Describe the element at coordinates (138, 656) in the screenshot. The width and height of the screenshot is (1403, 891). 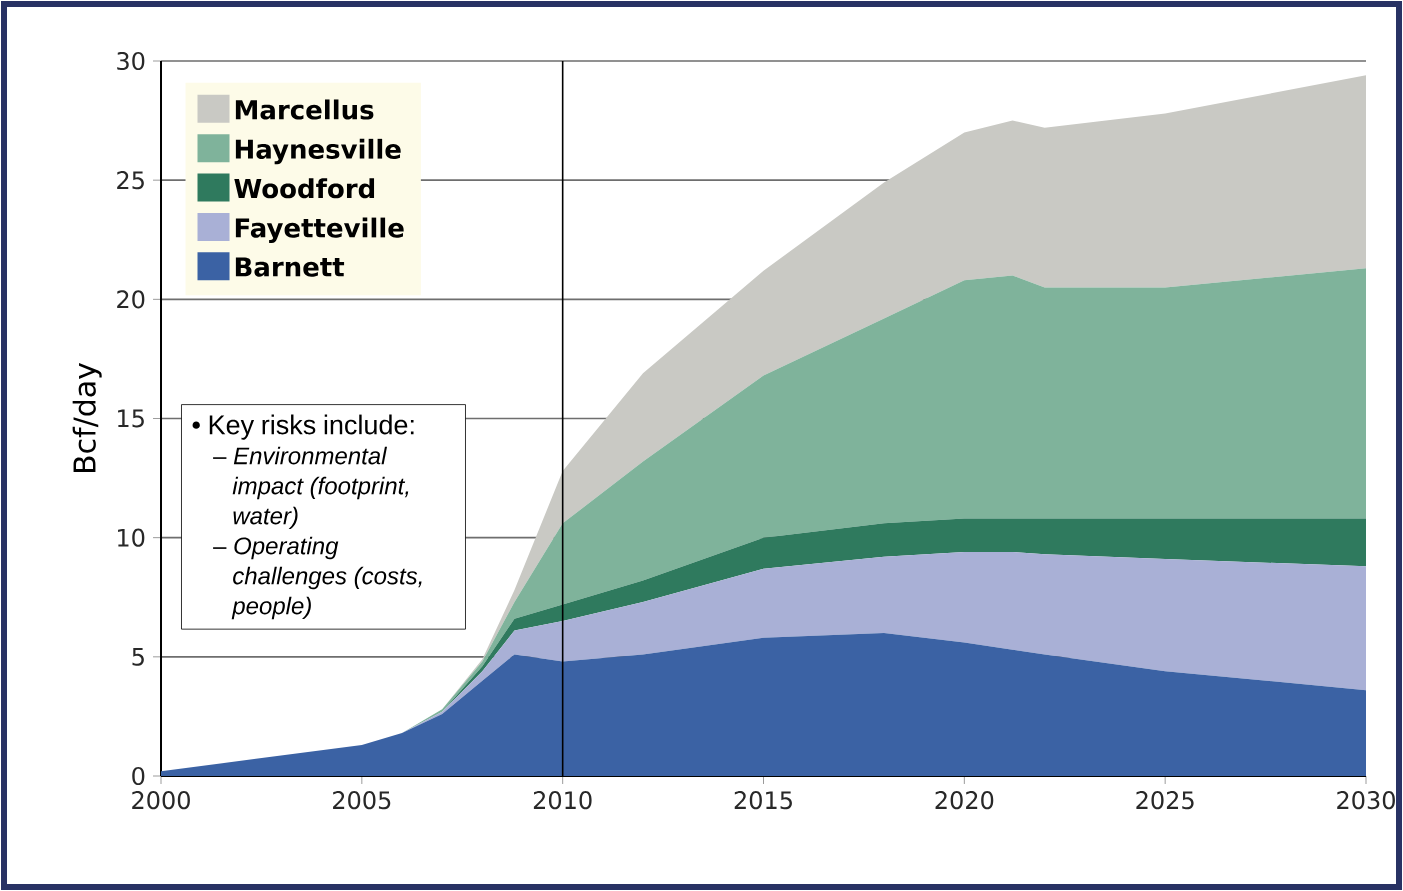
I see `y-tick-label: 5` at that location.